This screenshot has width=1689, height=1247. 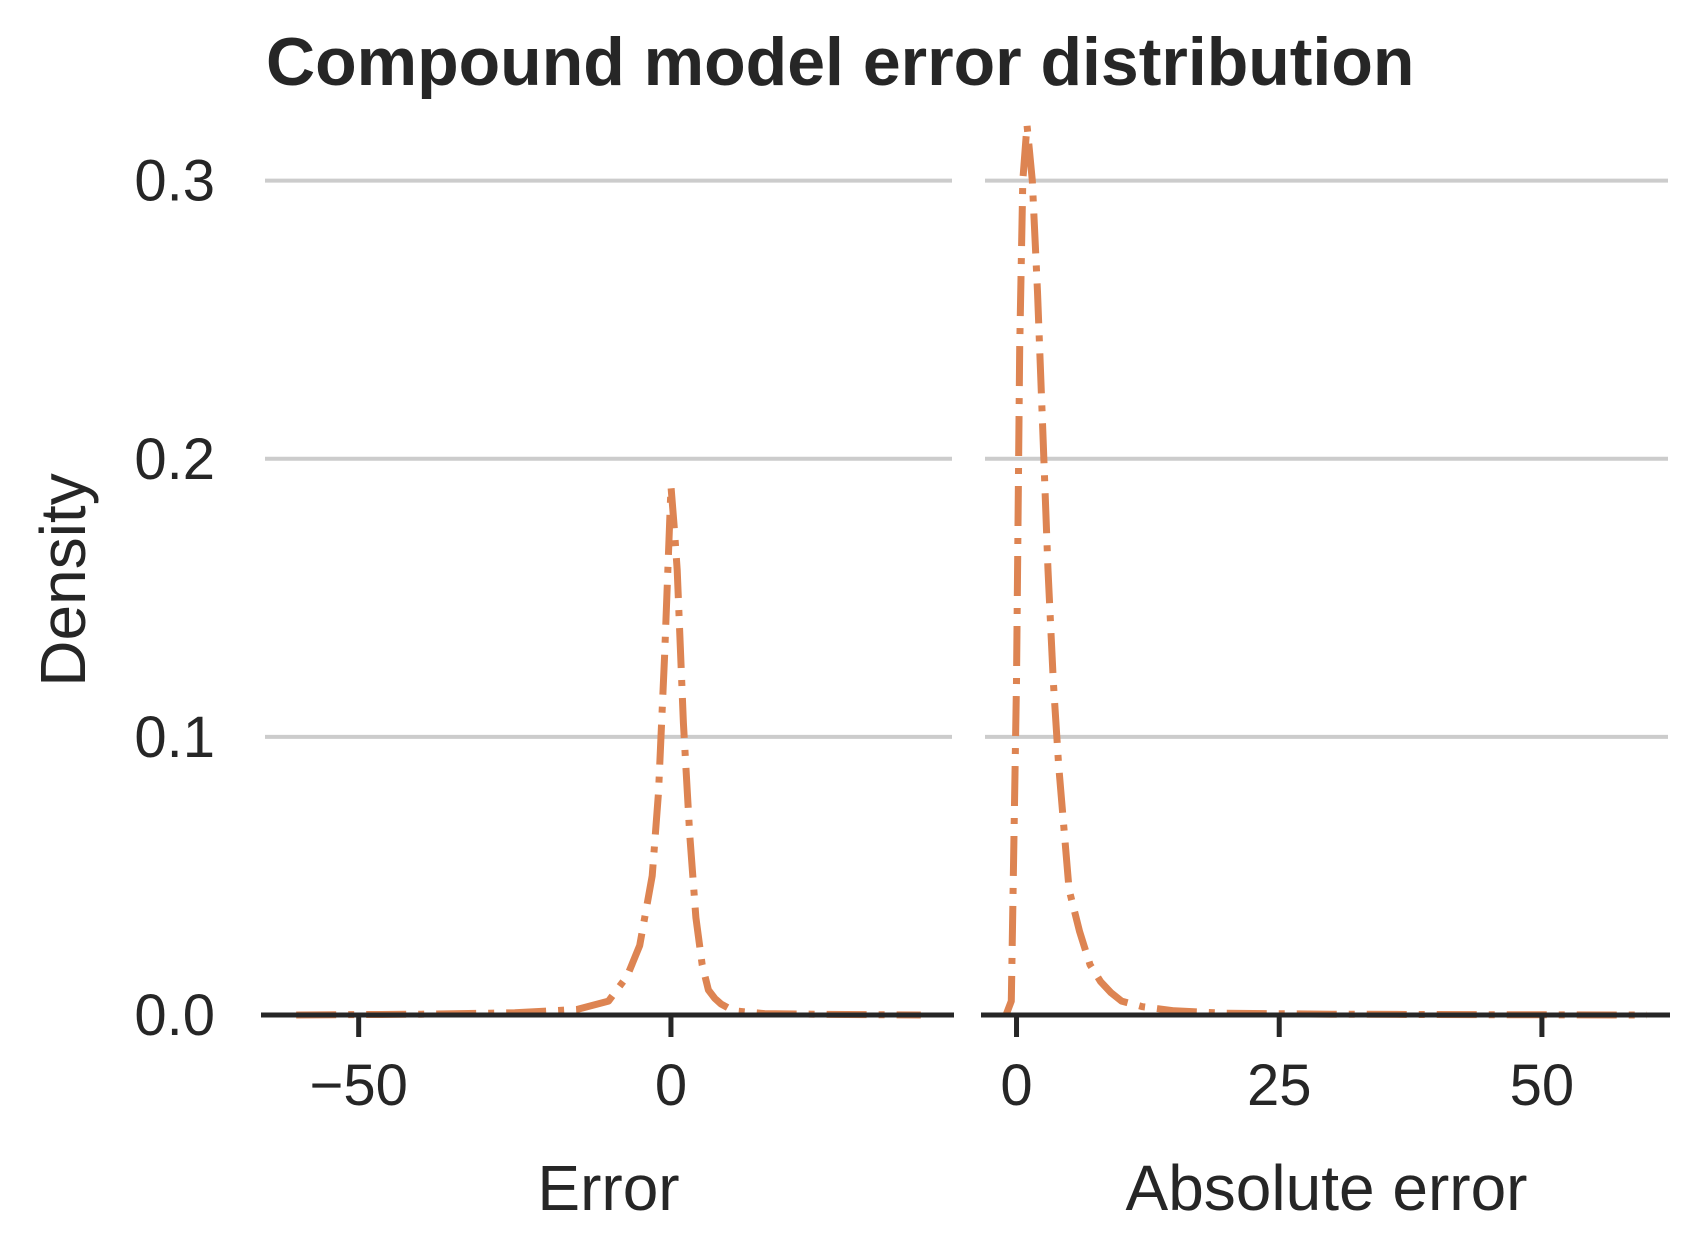 What do you see at coordinates (174, 737) in the screenshot?
I see `y-tick-label: 0.1` at bounding box center [174, 737].